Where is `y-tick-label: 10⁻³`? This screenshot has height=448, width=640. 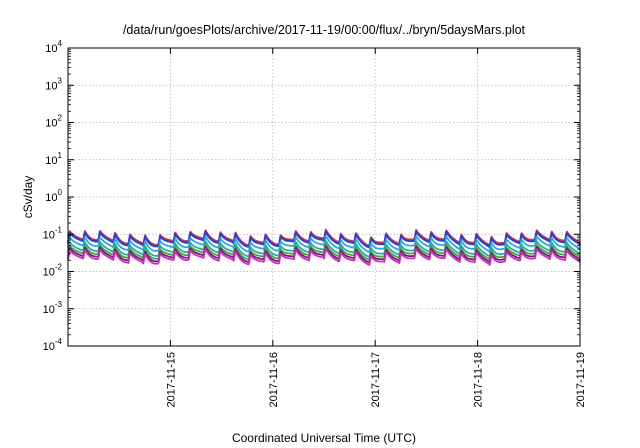 y-tick-label: 10⁻³ is located at coordinates (53, 308).